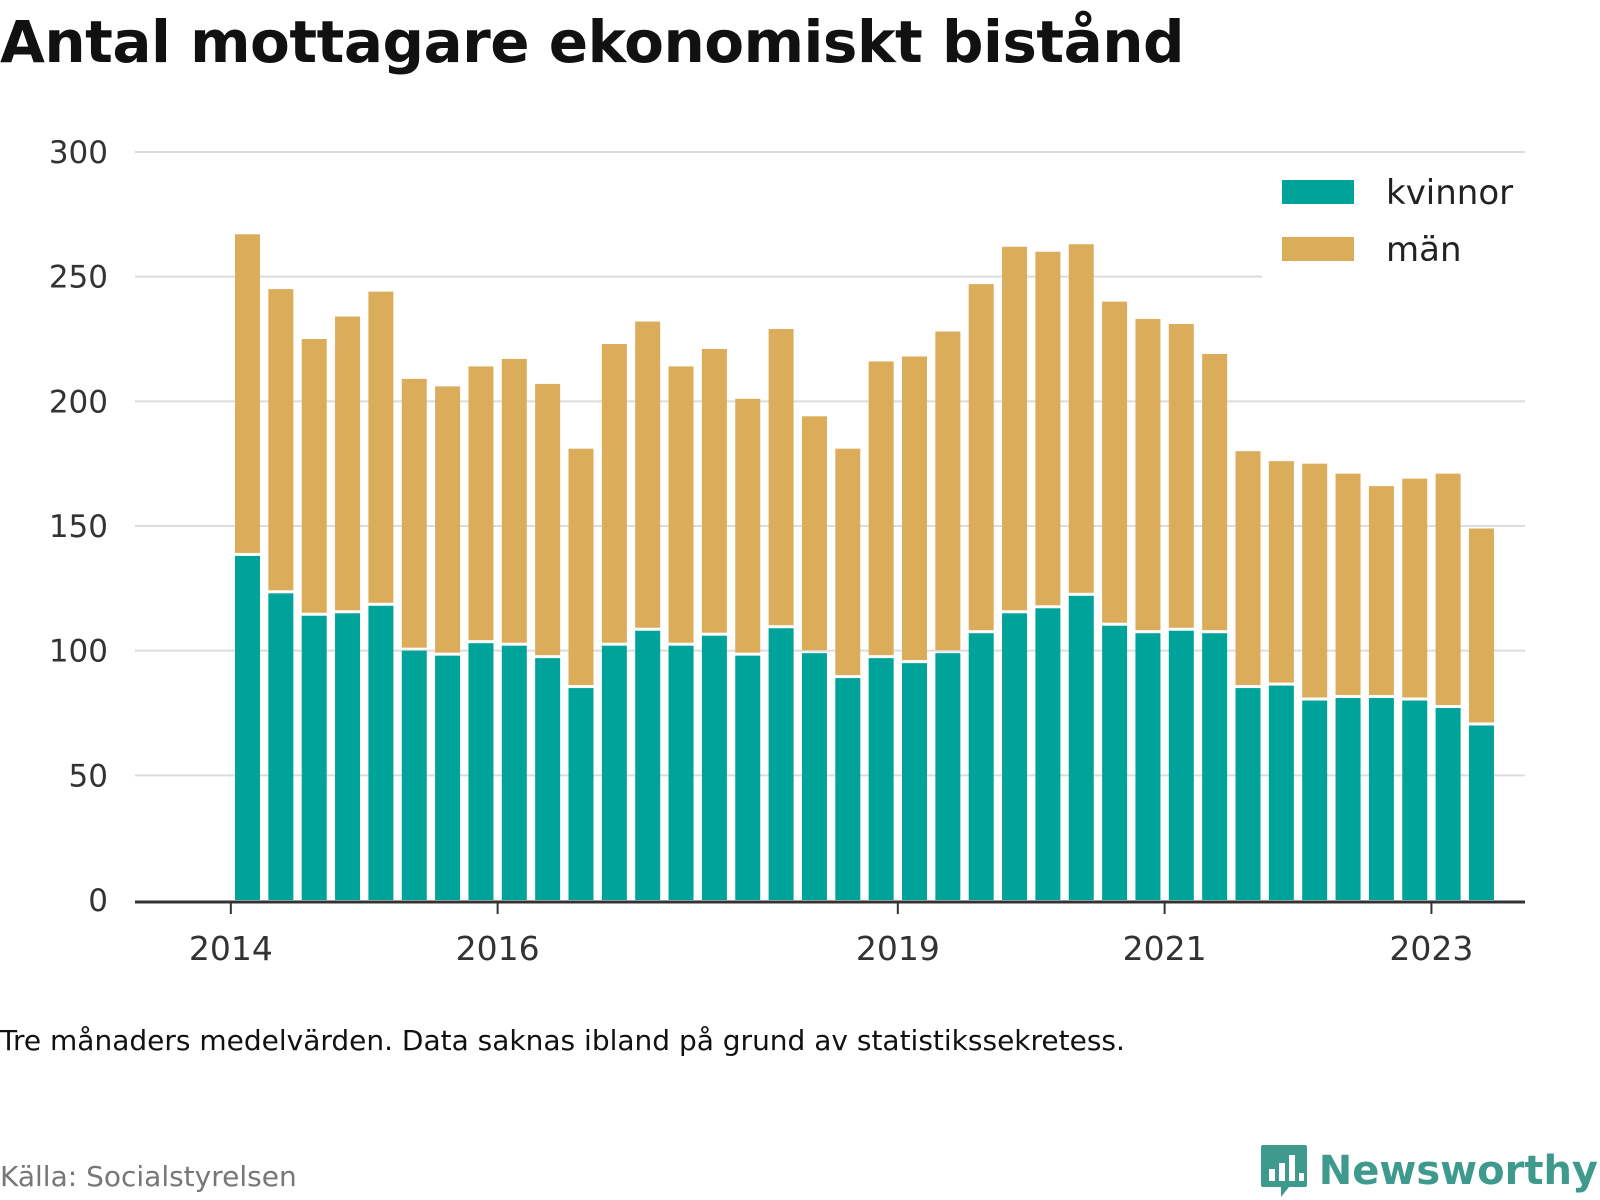  I want to click on y-tick-label: 300, so click(78, 153).